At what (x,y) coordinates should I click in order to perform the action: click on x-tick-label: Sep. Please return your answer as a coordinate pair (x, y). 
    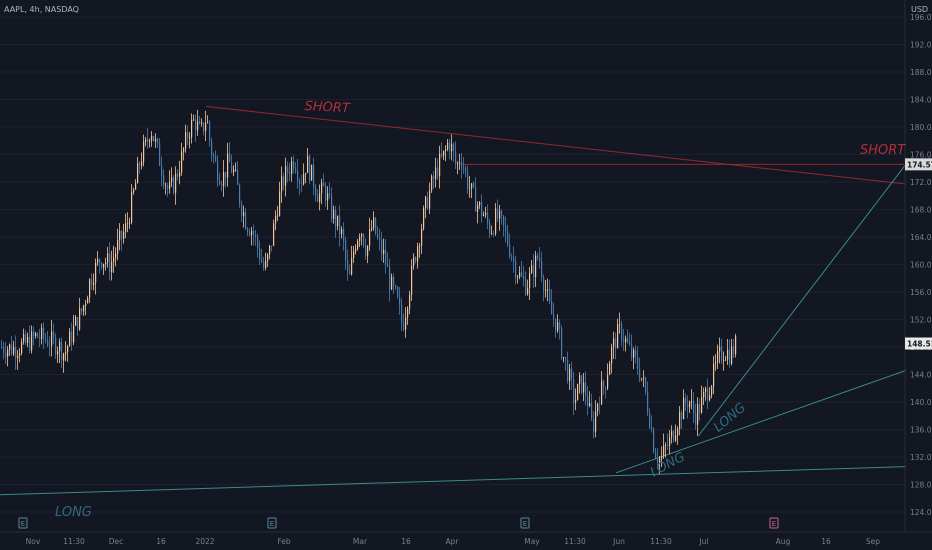
    Looking at the image, I should click on (873, 541).